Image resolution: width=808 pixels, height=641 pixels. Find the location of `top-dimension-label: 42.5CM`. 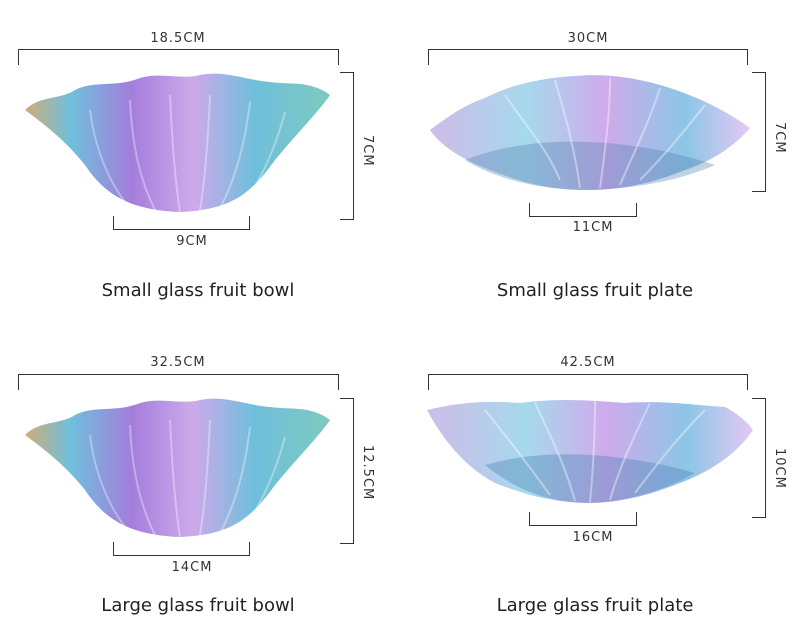

top-dimension-label: 42.5CM is located at coordinates (588, 362).